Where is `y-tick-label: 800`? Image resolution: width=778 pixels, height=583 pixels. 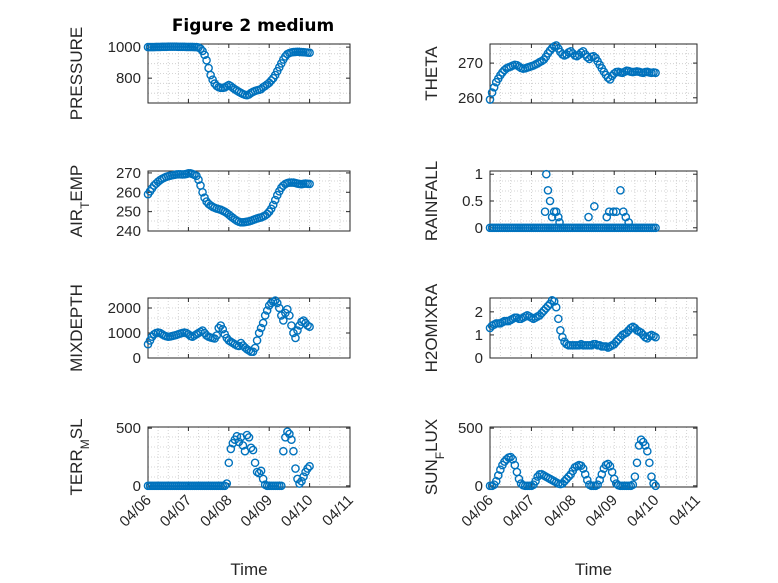 y-tick-label: 800 is located at coordinates (128, 78).